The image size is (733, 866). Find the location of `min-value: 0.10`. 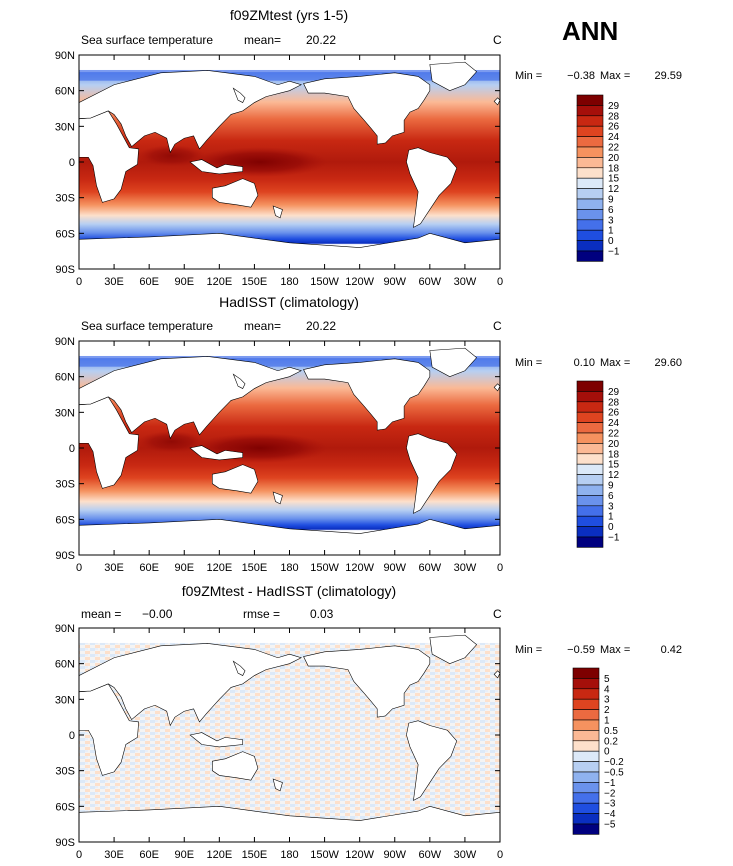

min-value: 0.10 is located at coordinates (584, 363).